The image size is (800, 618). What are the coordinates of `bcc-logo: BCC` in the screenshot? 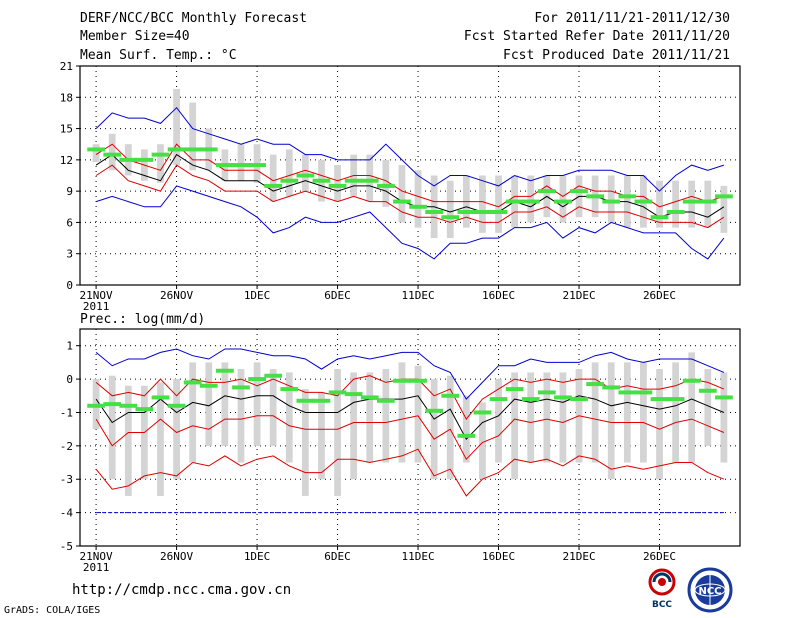 It's located at (662, 589).